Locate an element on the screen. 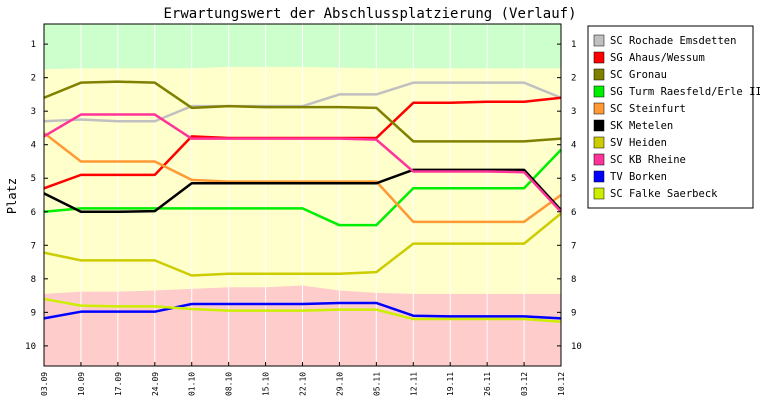  legend-label: SC Rochade Emsdetten is located at coordinates (673, 41).